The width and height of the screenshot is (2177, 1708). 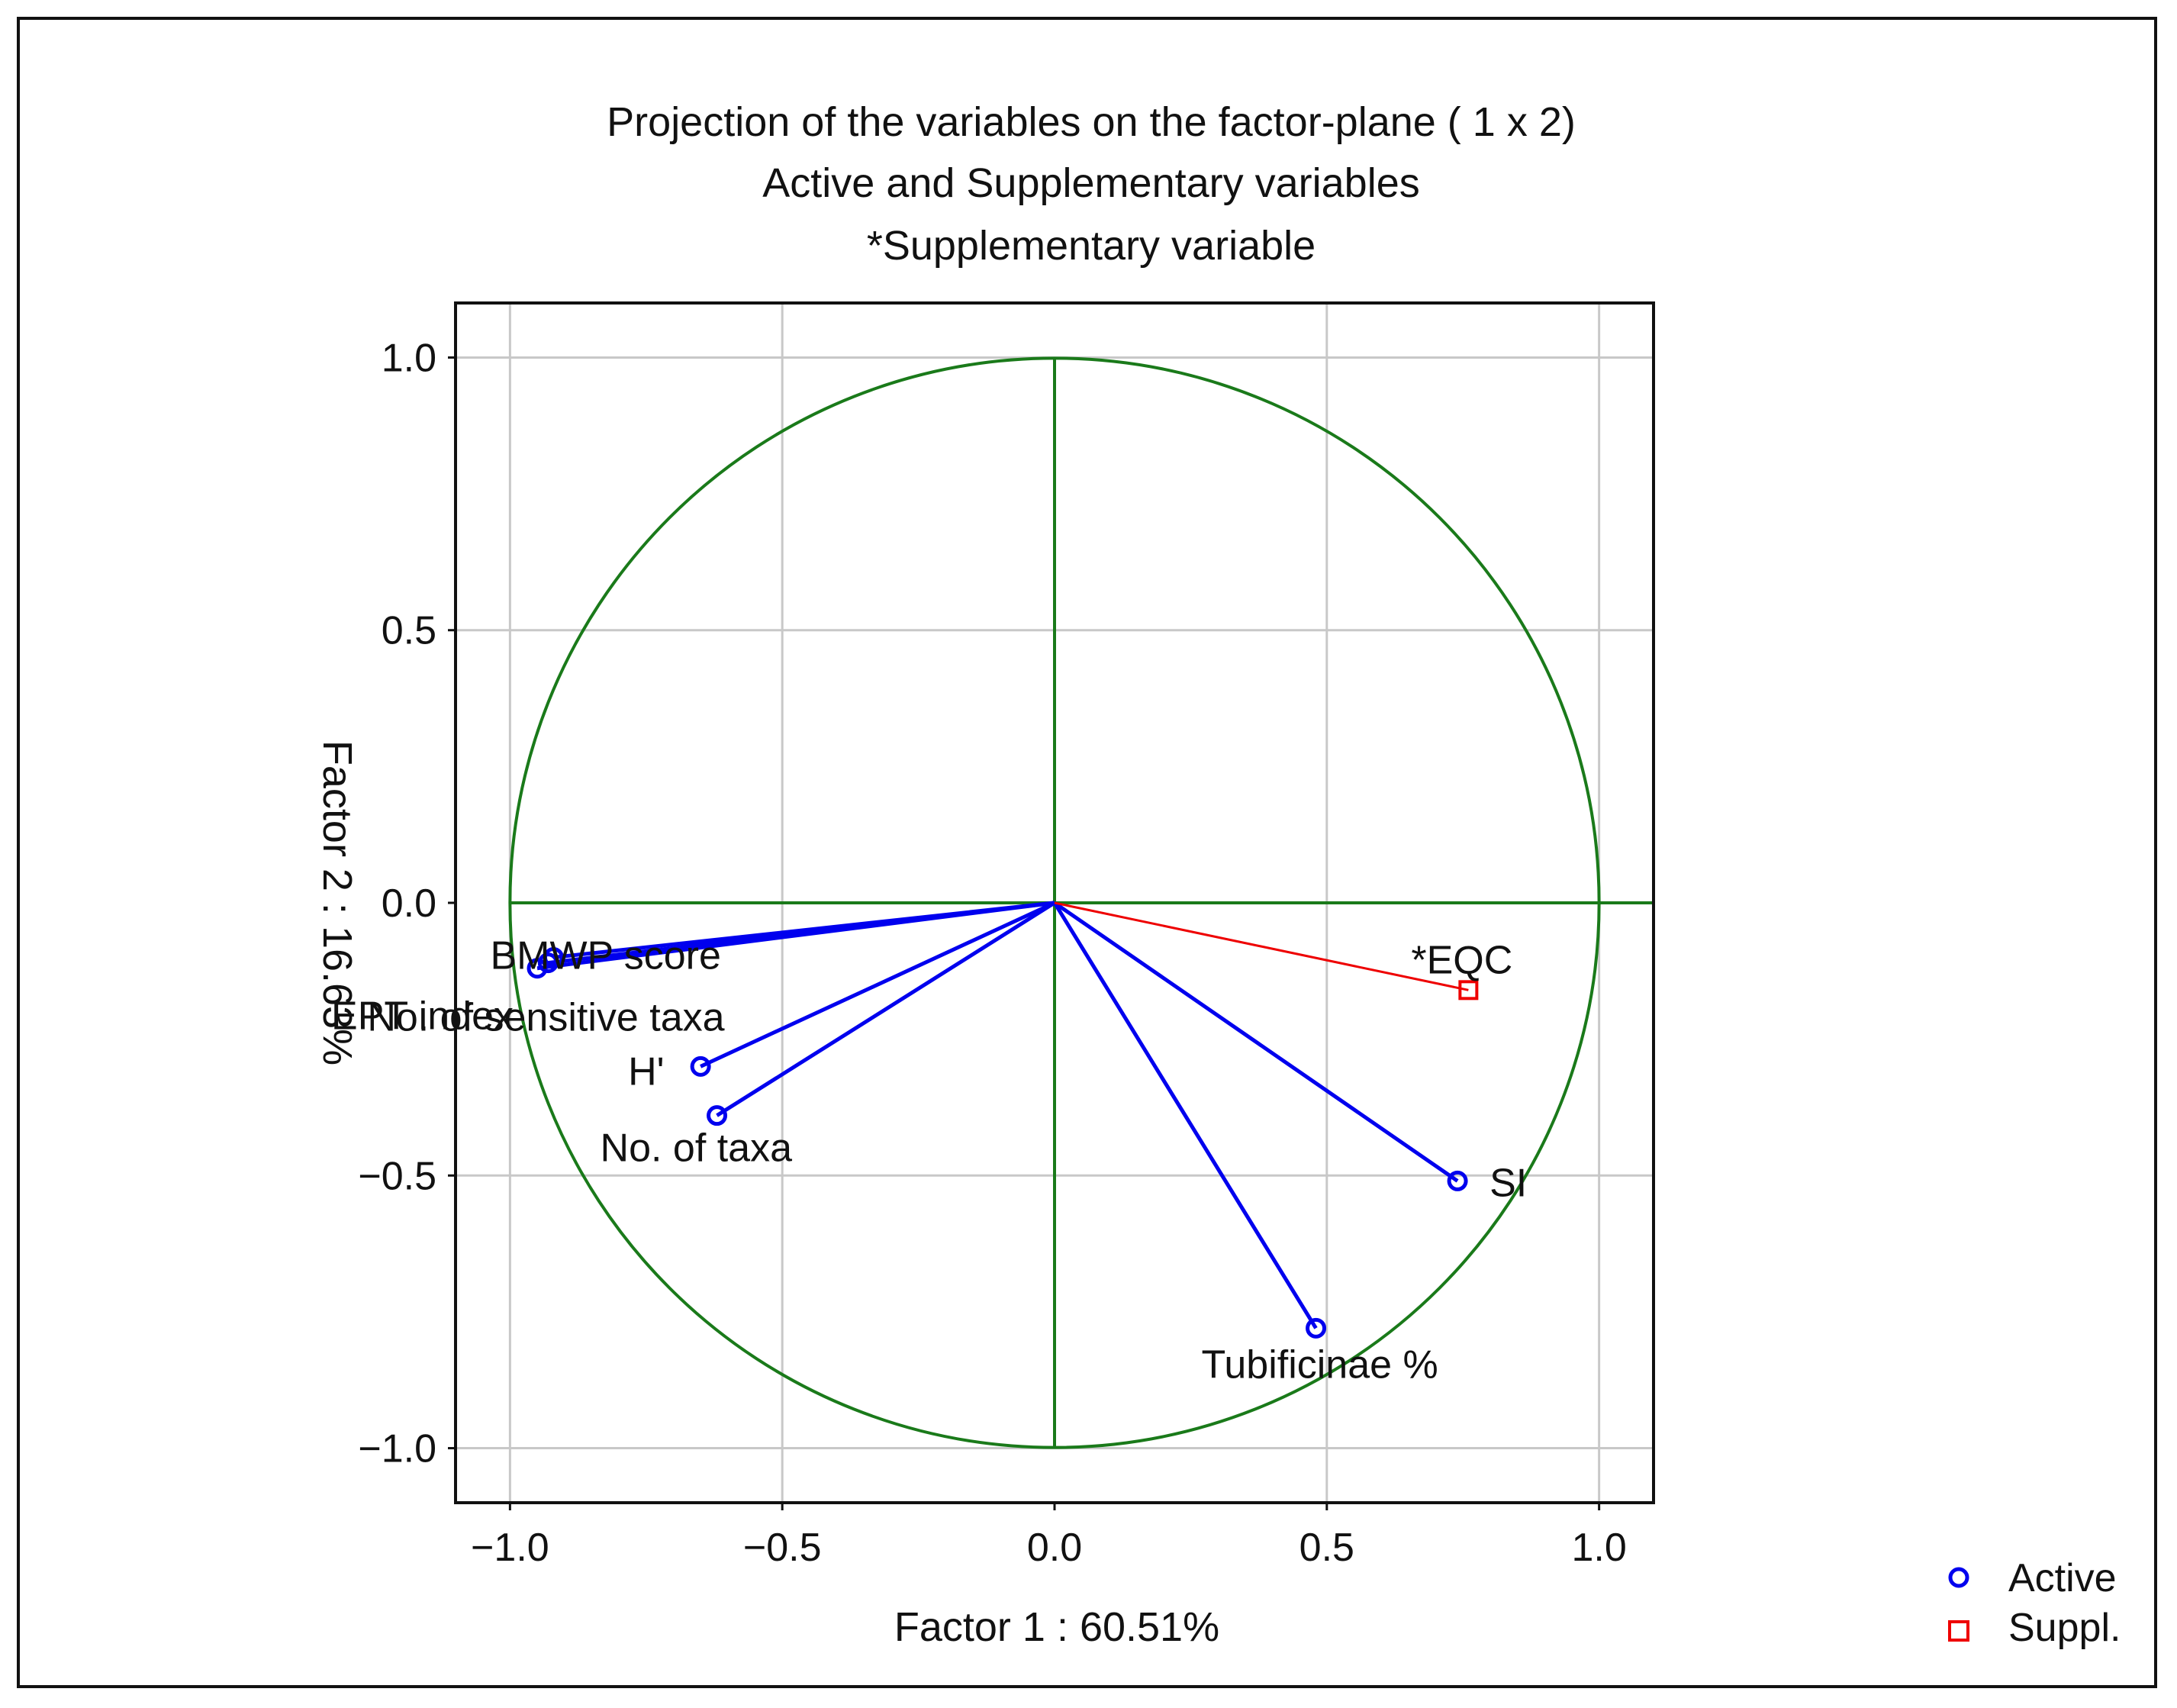 What do you see at coordinates (1320, 1364) in the screenshot?
I see `point-label: Tubificinae %` at bounding box center [1320, 1364].